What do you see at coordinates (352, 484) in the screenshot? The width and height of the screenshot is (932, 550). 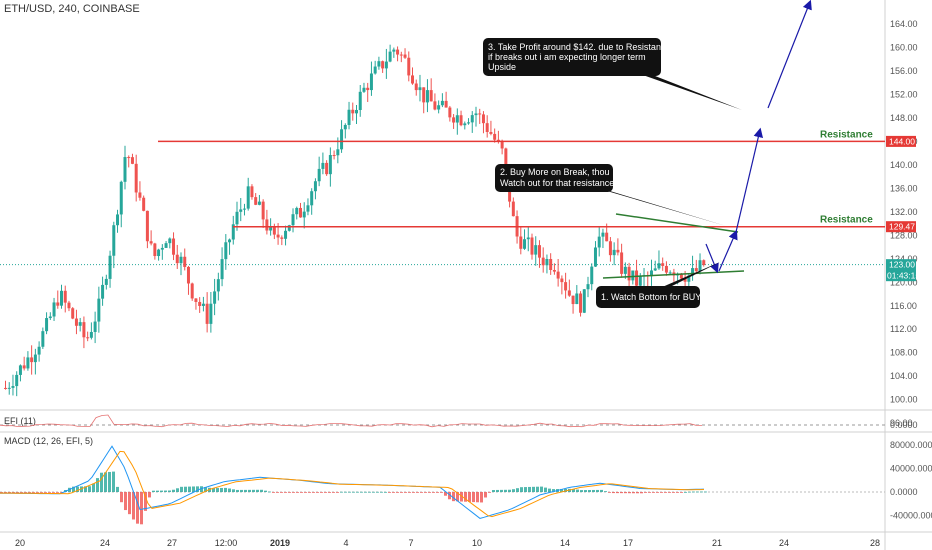 I see `macd-signal-line` at bounding box center [352, 484].